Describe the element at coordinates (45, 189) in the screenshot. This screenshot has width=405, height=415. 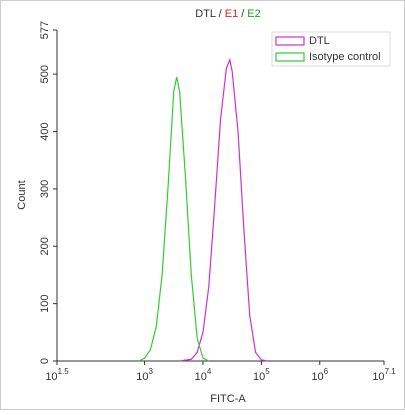
I see `y-tick-label: 300` at that location.